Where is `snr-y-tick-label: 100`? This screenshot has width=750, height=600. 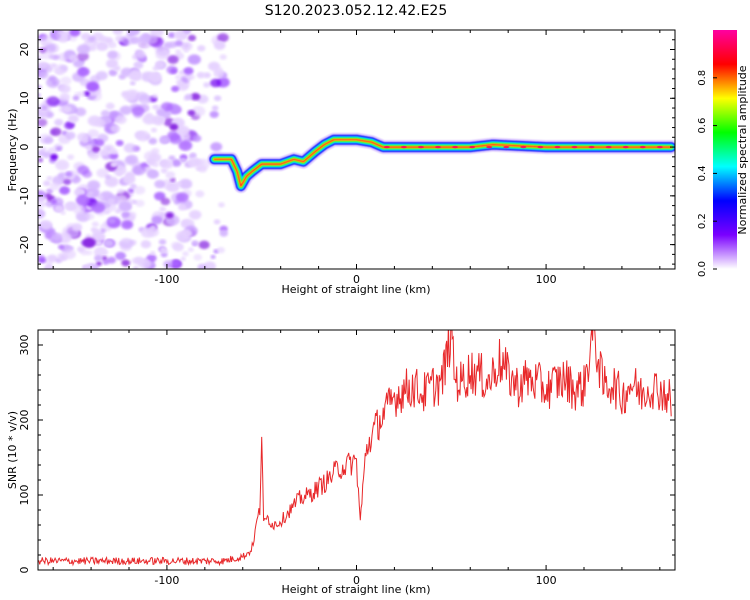
snr-y-tick-label: 100 is located at coordinates (24, 495).